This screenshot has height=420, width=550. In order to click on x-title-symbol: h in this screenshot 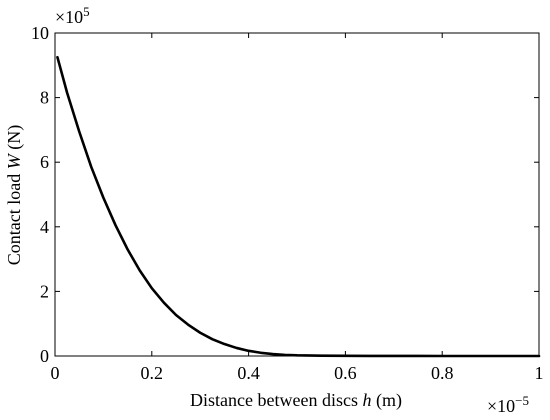, I will do `click(366, 400)`.